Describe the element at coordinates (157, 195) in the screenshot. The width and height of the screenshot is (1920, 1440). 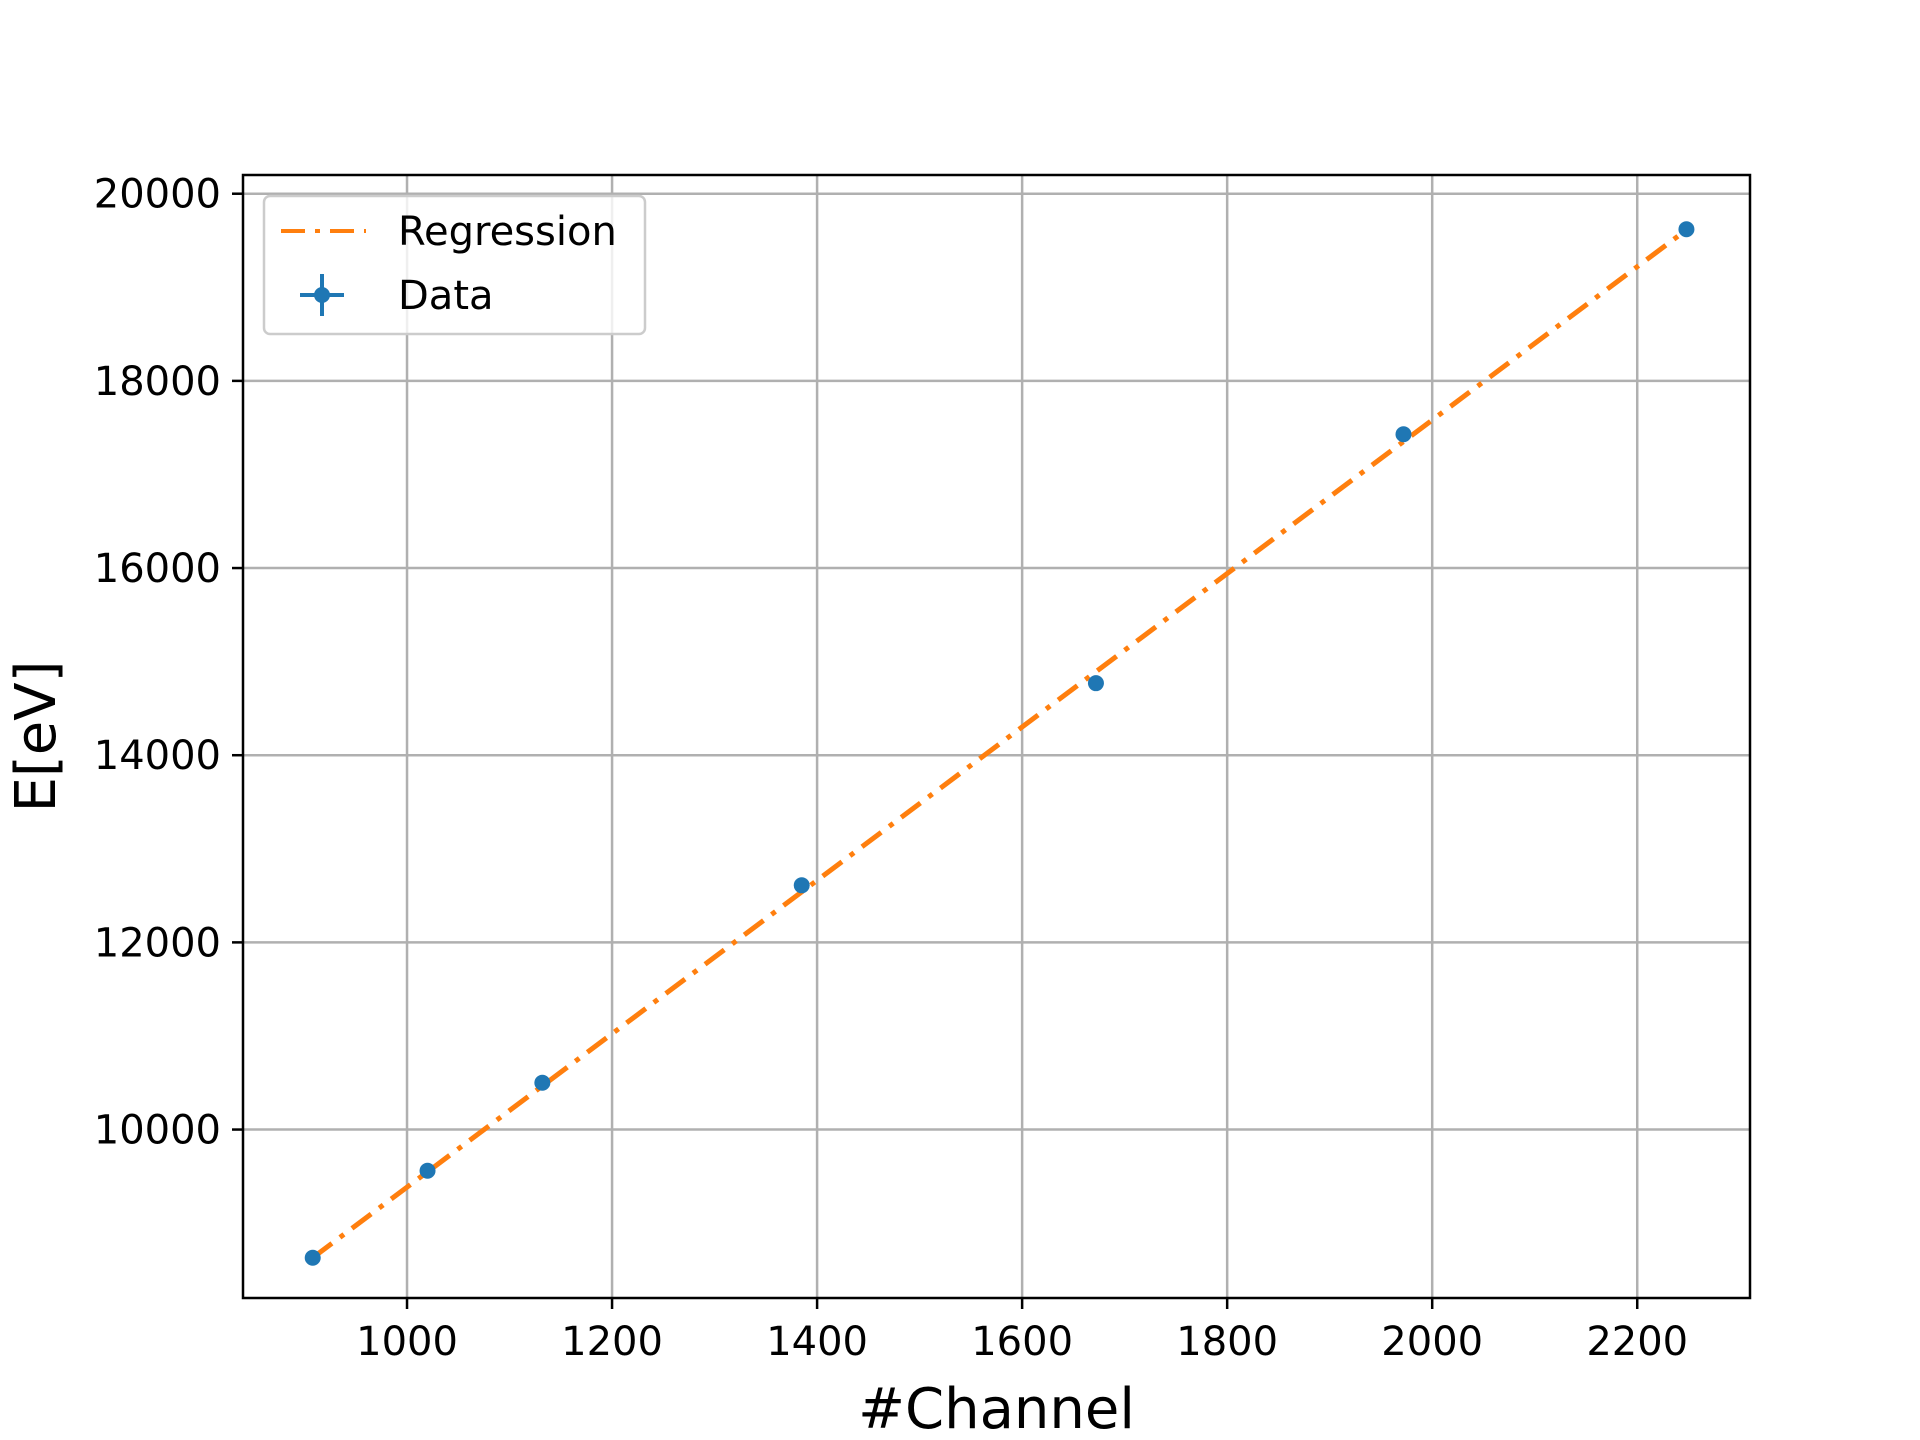
I see `y-tick-label: 20000` at that location.